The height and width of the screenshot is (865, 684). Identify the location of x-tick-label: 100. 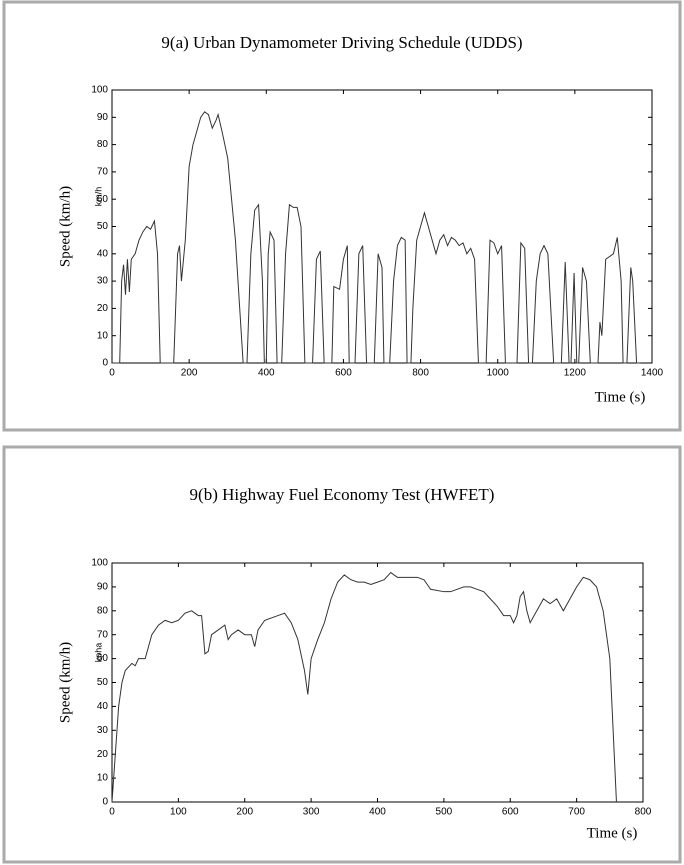
(178, 812).